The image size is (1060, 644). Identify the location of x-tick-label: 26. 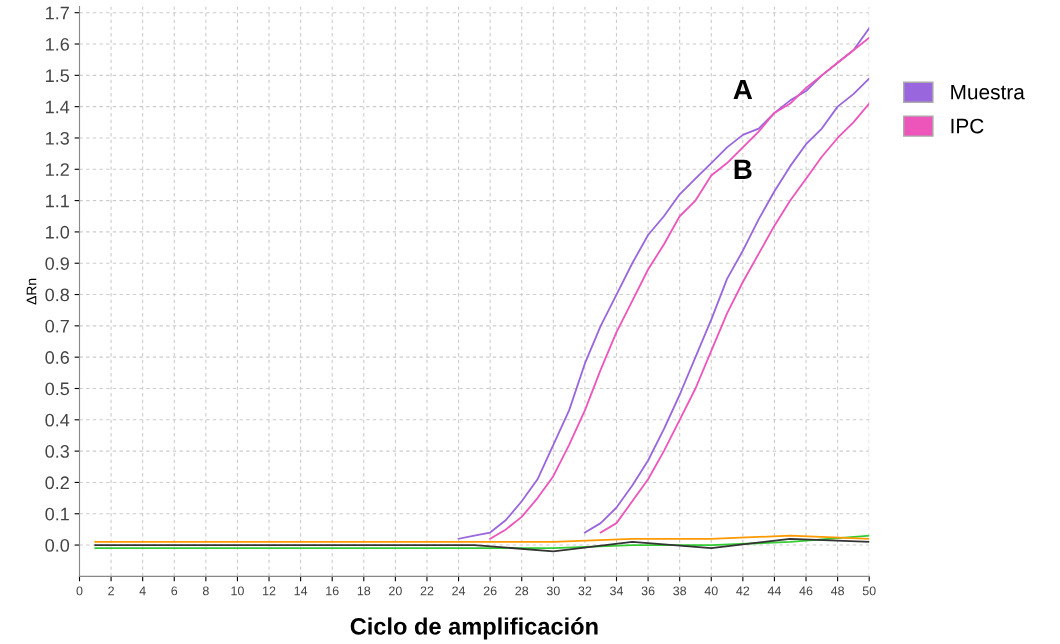
(490, 591).